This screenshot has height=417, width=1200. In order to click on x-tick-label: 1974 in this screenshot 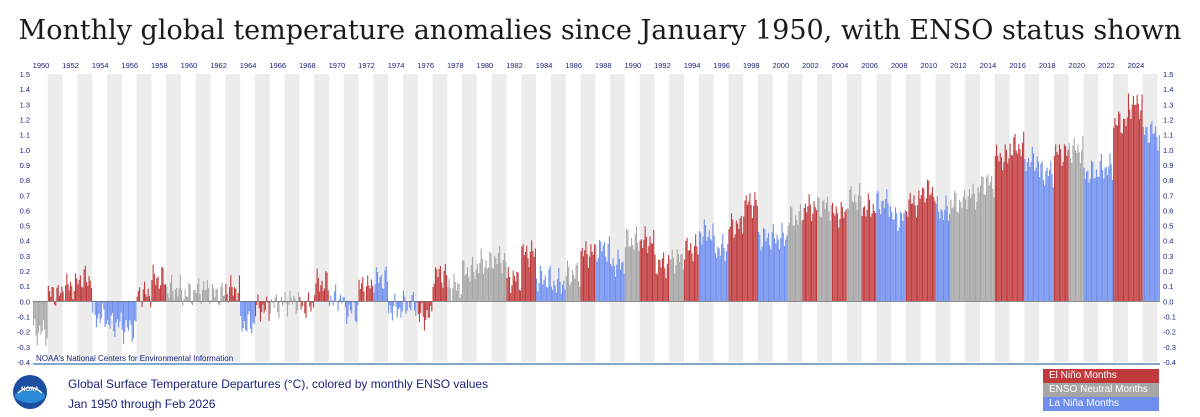, I will do `click(396, 65)`.